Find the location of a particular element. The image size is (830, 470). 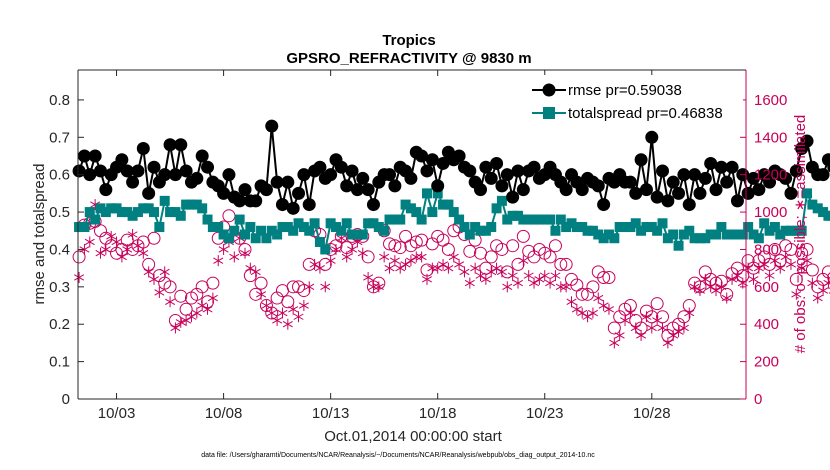

x-tick-label: 10/23 is located at coordinates (545, 413).